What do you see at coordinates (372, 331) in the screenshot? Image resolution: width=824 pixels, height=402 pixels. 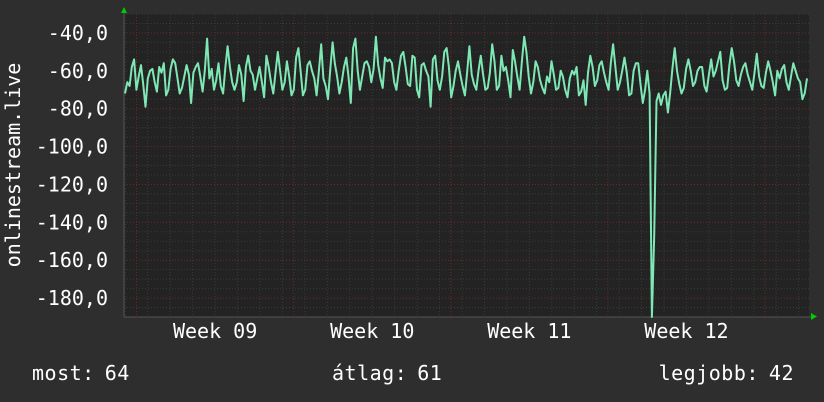 I see `x-tick-label: Week 10` at bounding box center [372, 331].